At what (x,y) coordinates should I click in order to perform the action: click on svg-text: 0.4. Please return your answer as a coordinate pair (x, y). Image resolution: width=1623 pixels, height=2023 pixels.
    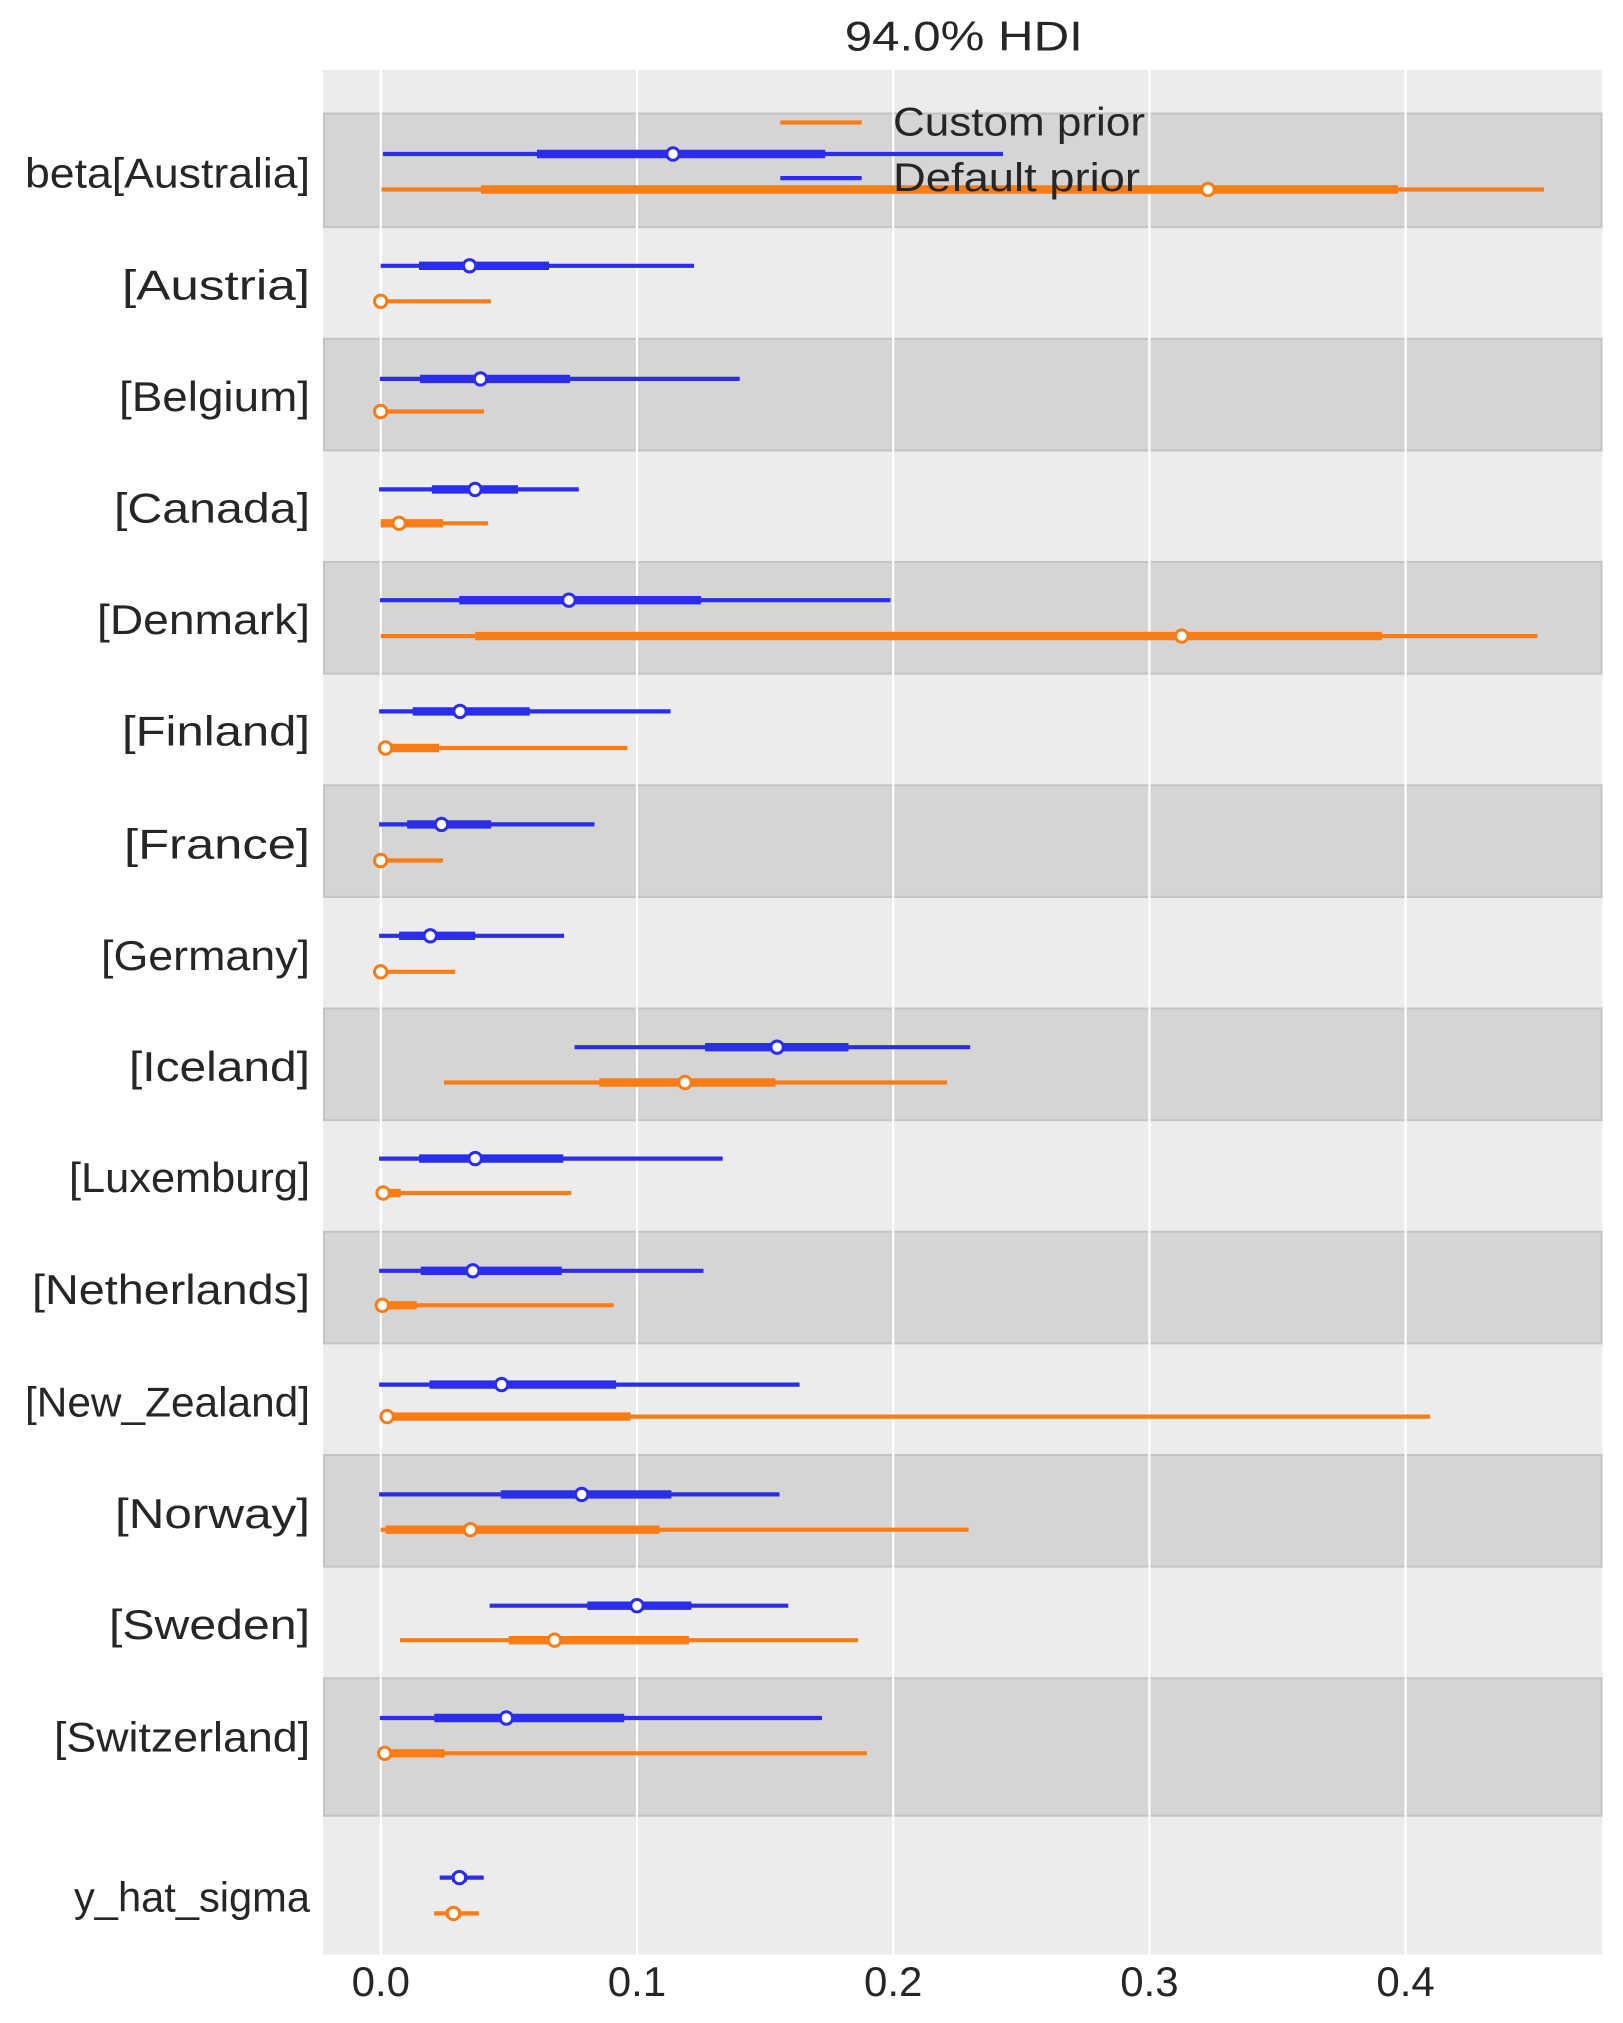
    Looking at the image, I should click on (1405, 1981).